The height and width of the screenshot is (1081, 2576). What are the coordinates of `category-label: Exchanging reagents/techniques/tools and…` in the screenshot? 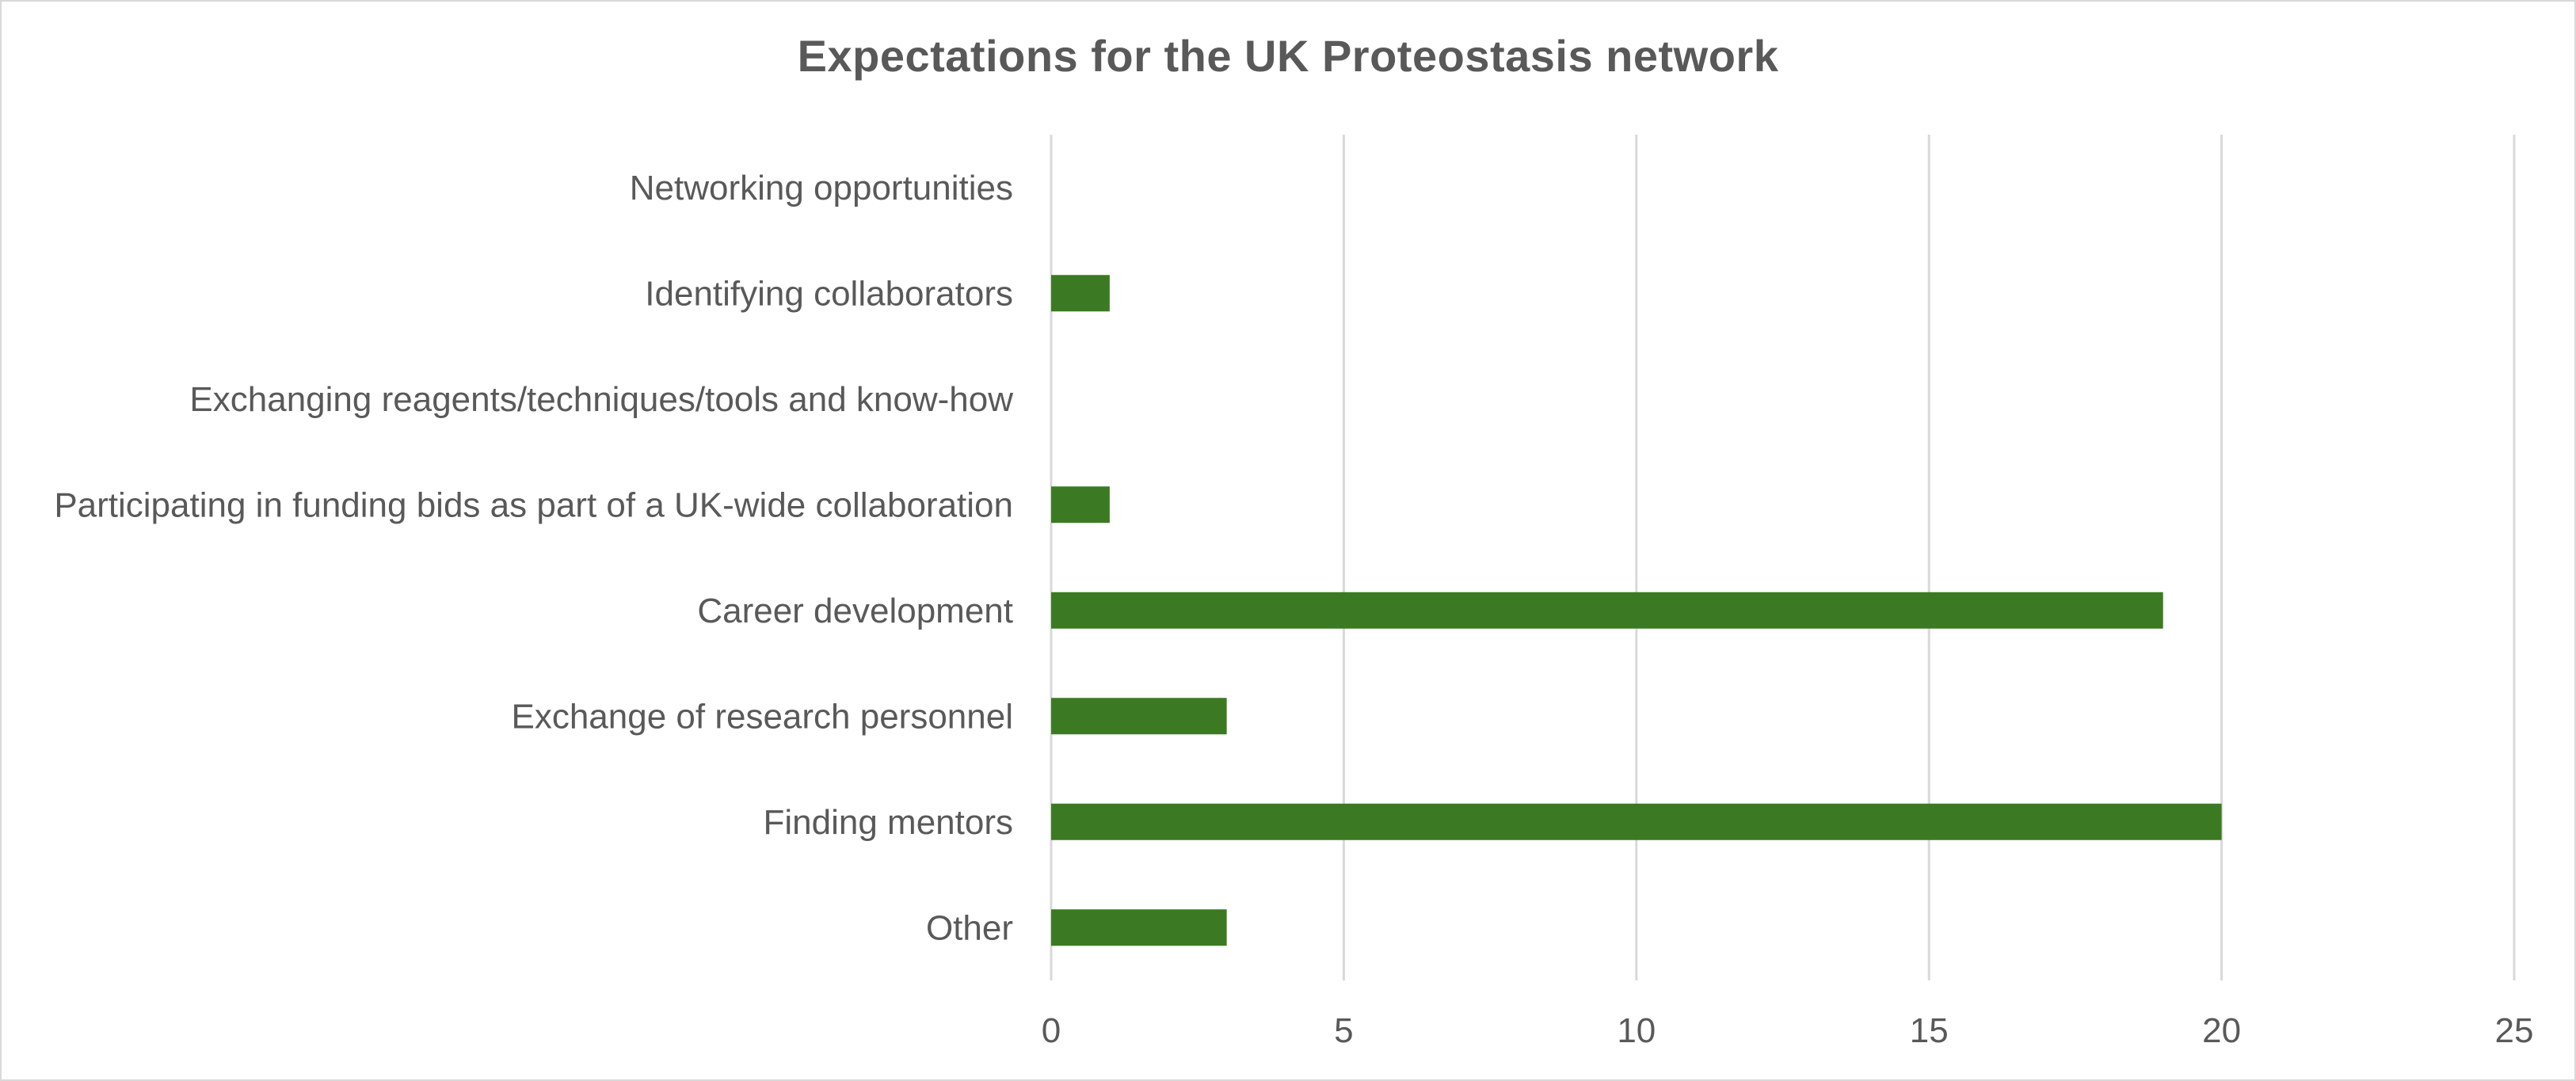 It's located at (601, 399).